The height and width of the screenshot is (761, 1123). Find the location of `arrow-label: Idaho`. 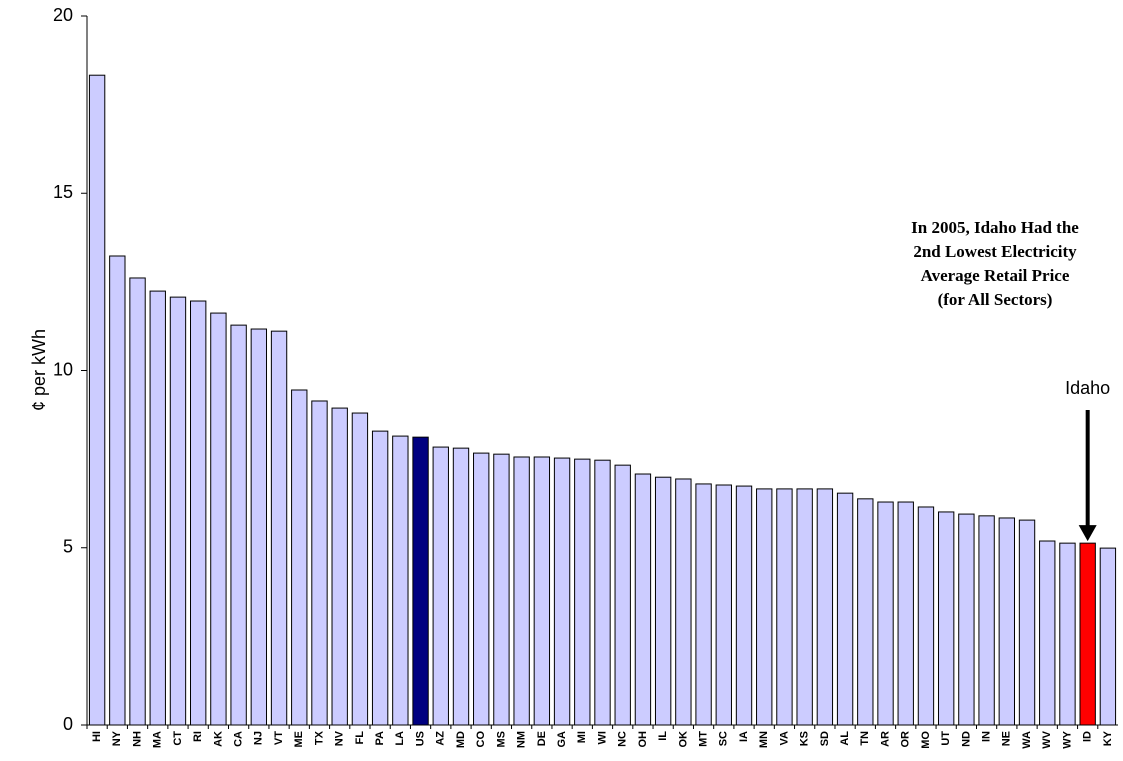

arrow-label: Idaho is located at coordinates (1087, 388).